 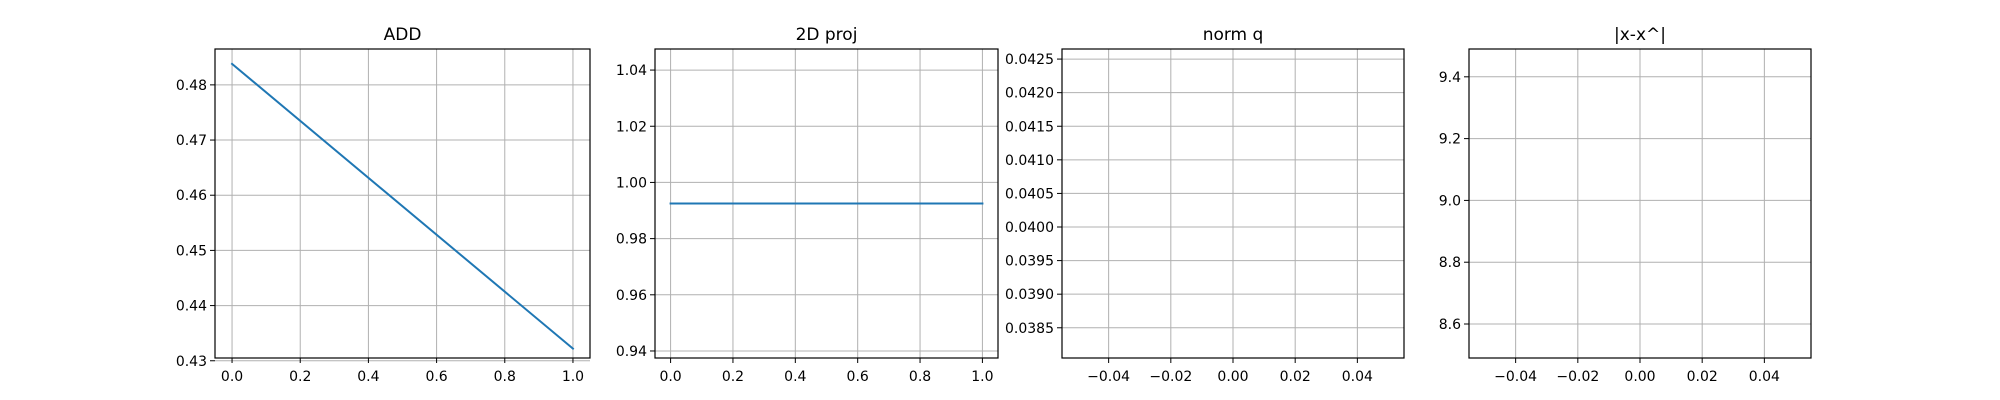 I want to click on y-tick-label: 0.46, so click(x=191, y=196).